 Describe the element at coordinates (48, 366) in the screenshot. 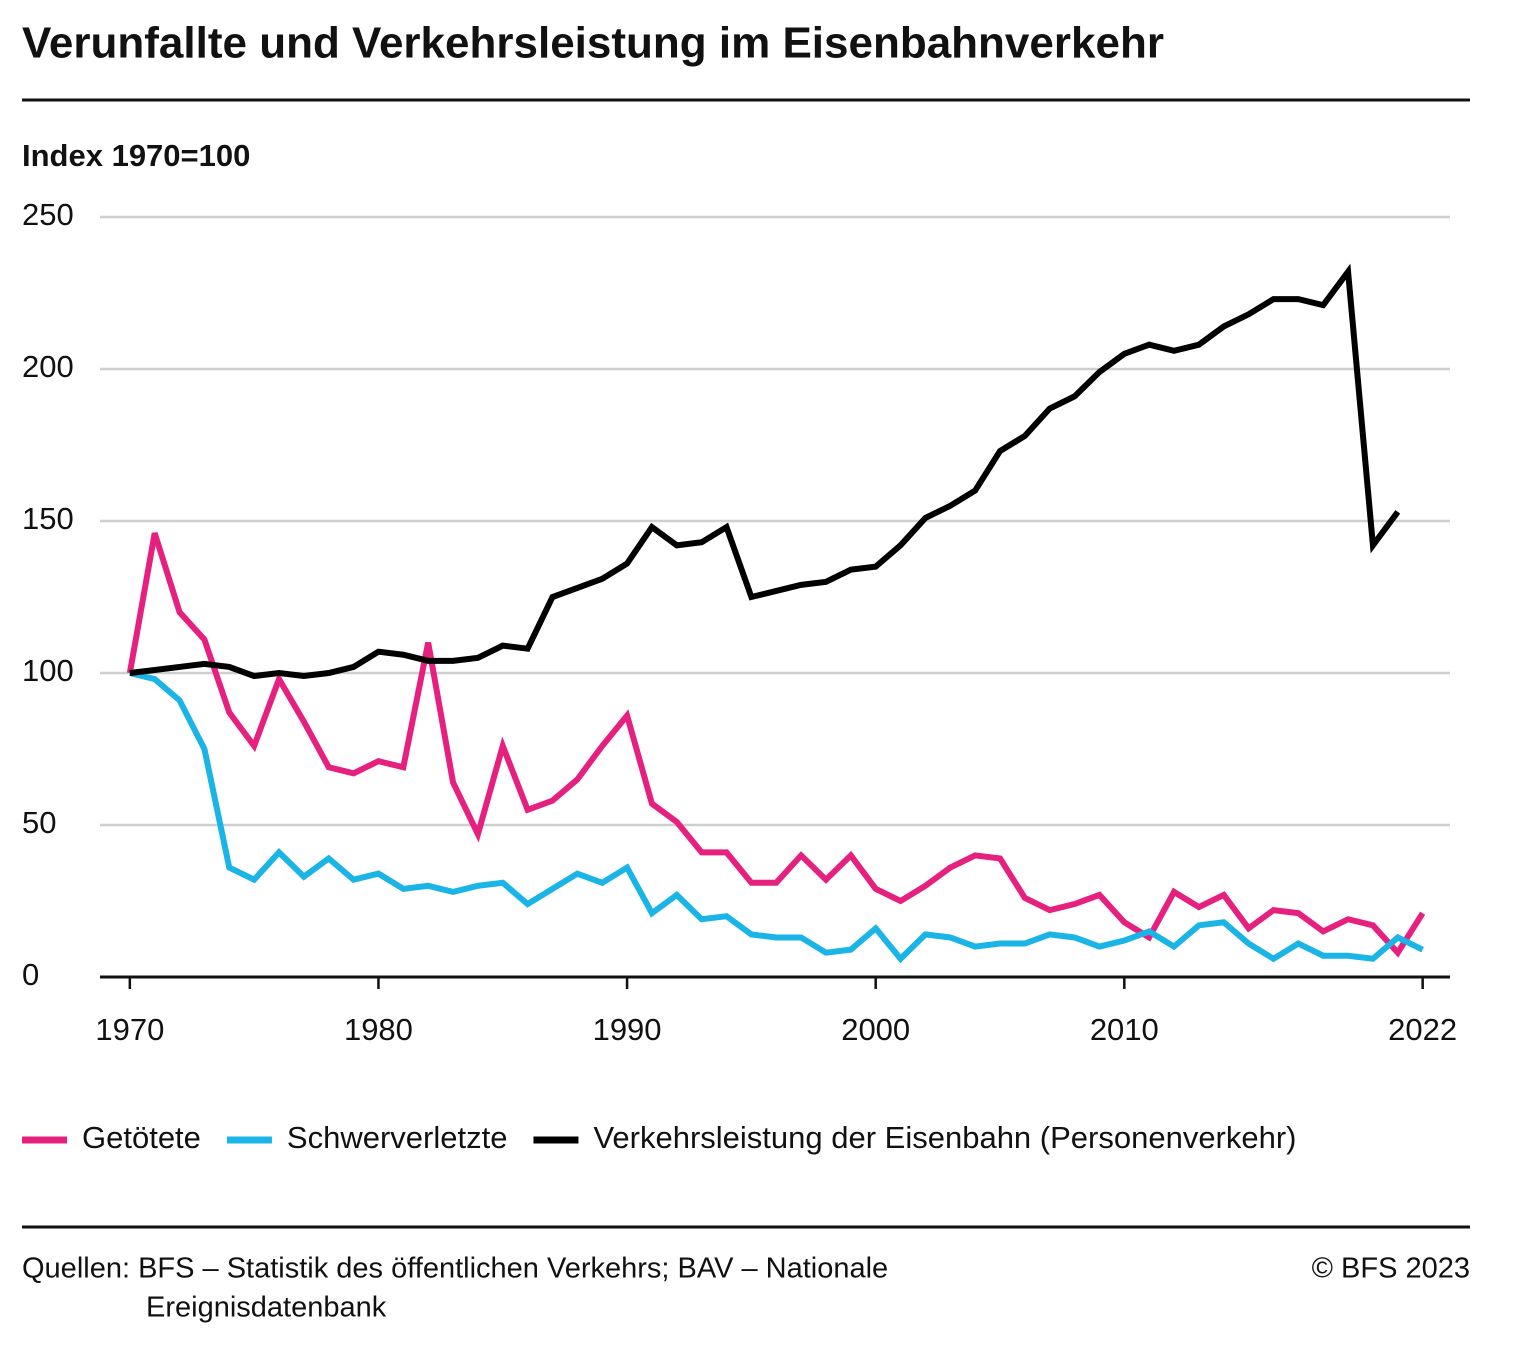

I see `y-tick-label: 200` at that location.